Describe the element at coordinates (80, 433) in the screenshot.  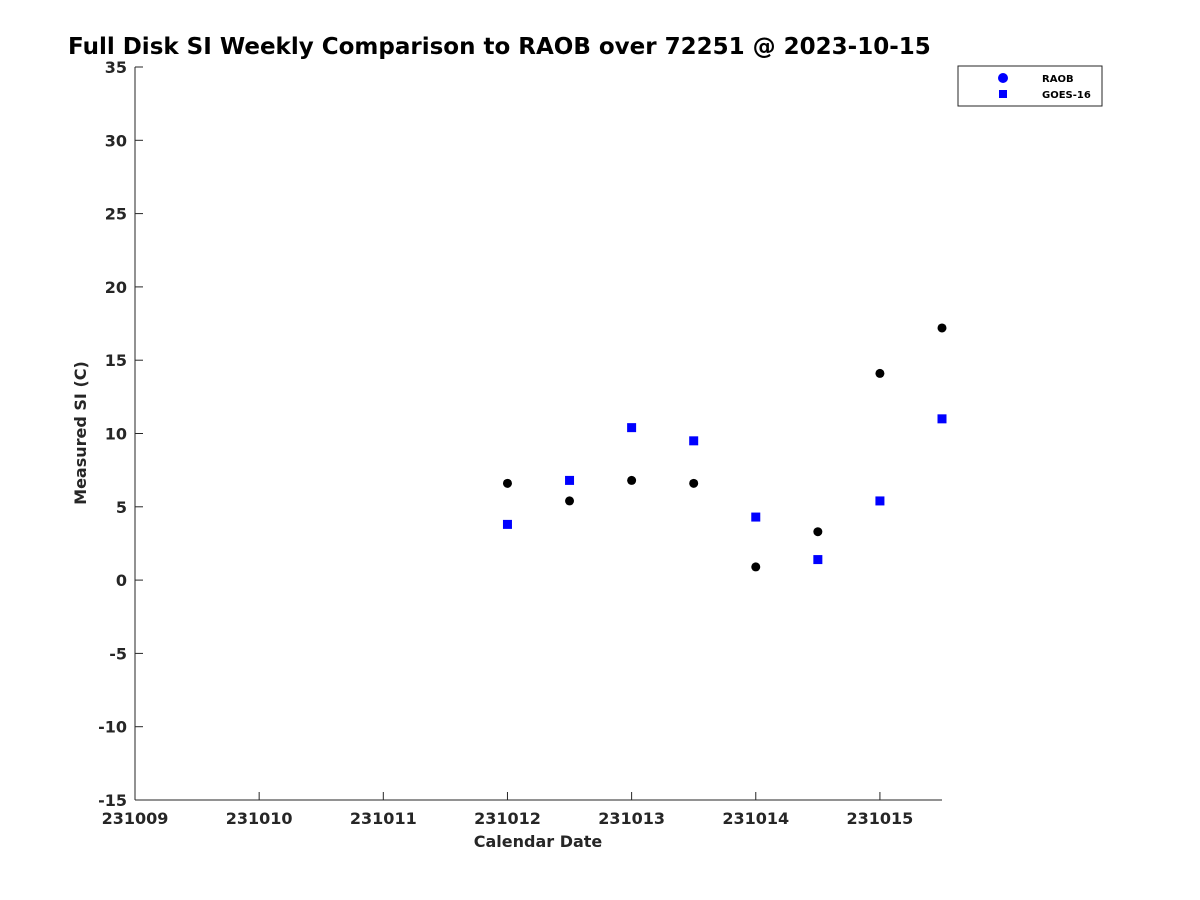
I see `y-axis-label: Measured SI (C)` at that location.